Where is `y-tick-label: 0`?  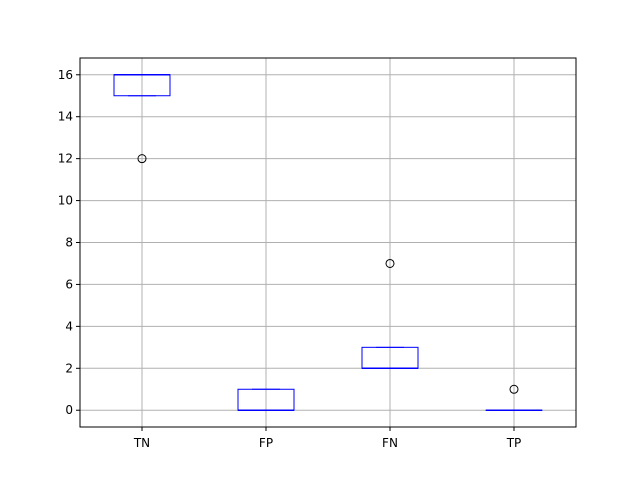 y-tick-label: 0 is located at coordinates (69, 410).